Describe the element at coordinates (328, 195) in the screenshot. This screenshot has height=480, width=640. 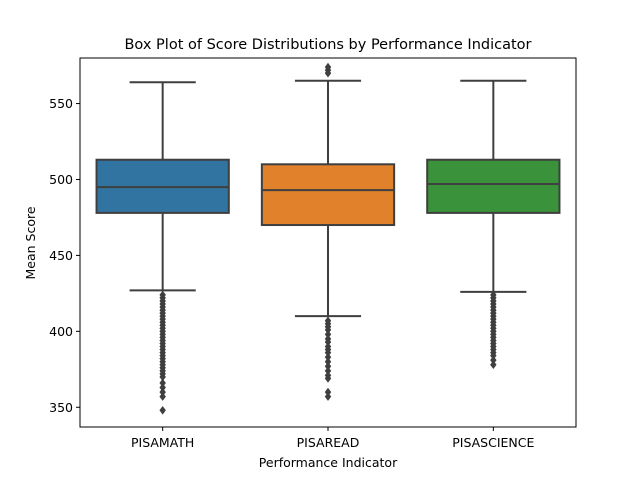
I see `box-pisaread` at that location.